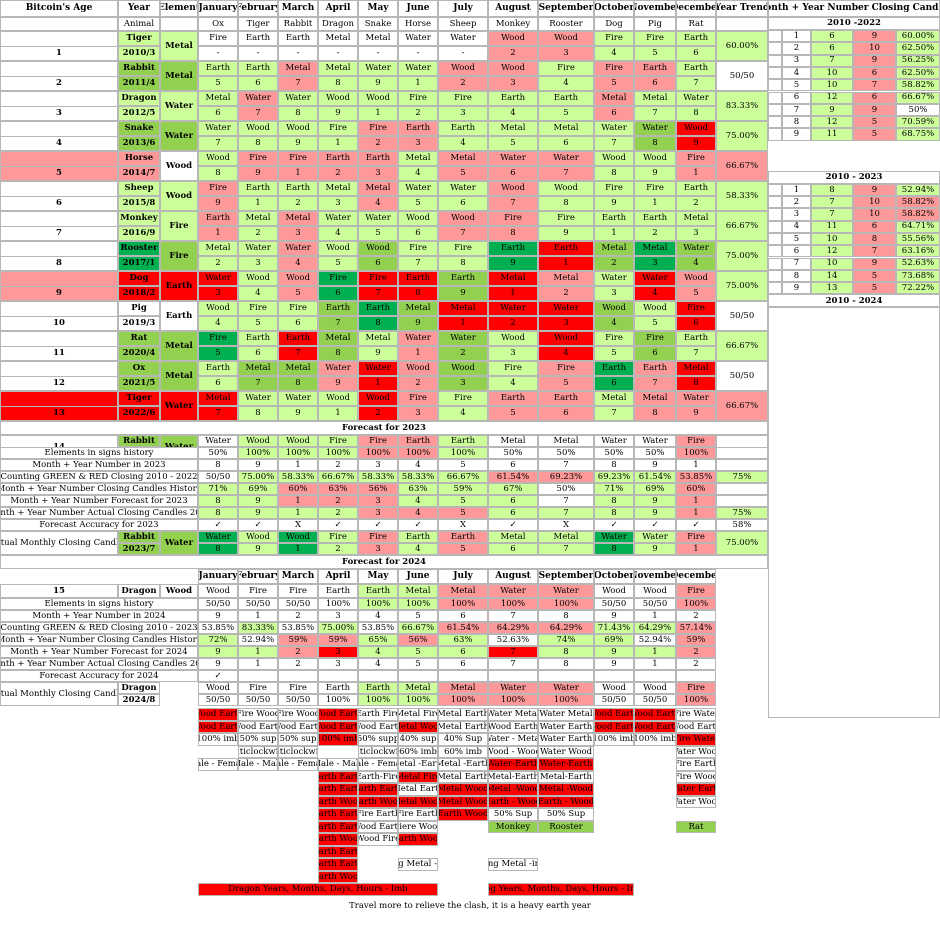 Image resolution: width=940 pixels, height=931 pixels. I want to click on f24-row-value, so click(655, 676).